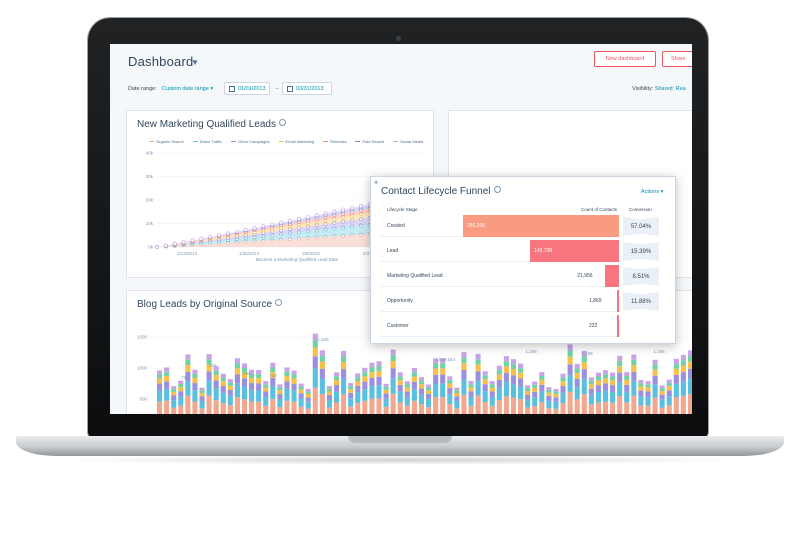  I want to click on end-date-input: 03/31/2013, so click(307, 88).